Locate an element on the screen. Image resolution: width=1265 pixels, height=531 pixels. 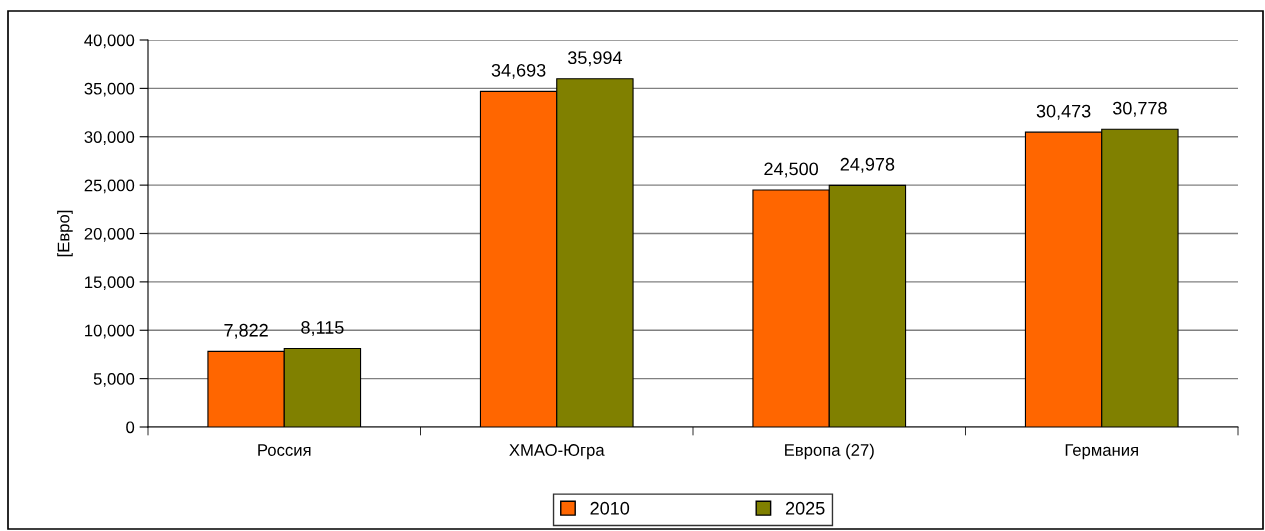
y-tick-label: 30,000 is located at coordinates (109, 138).